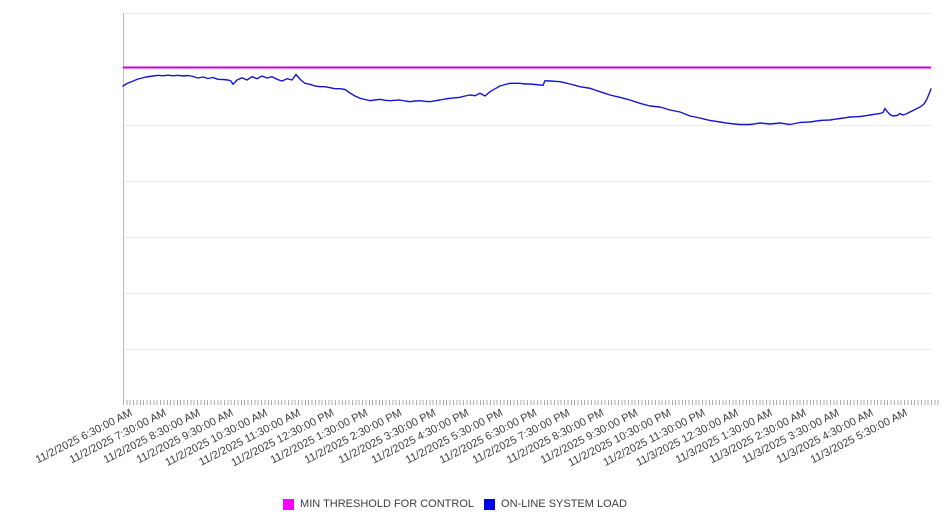 The image size is (946, 526). Describe the element at coordinates (564, 504) in the screenshot. I see `legend-label: ON-LINE SYSTEM LOAD` at that location.